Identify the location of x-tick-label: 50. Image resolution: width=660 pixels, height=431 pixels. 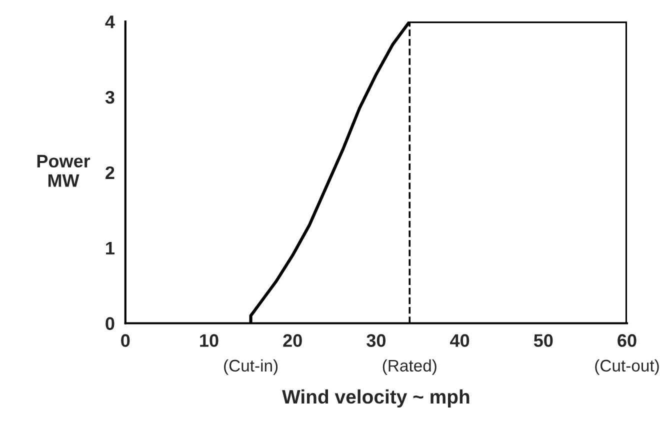
(543, 340).